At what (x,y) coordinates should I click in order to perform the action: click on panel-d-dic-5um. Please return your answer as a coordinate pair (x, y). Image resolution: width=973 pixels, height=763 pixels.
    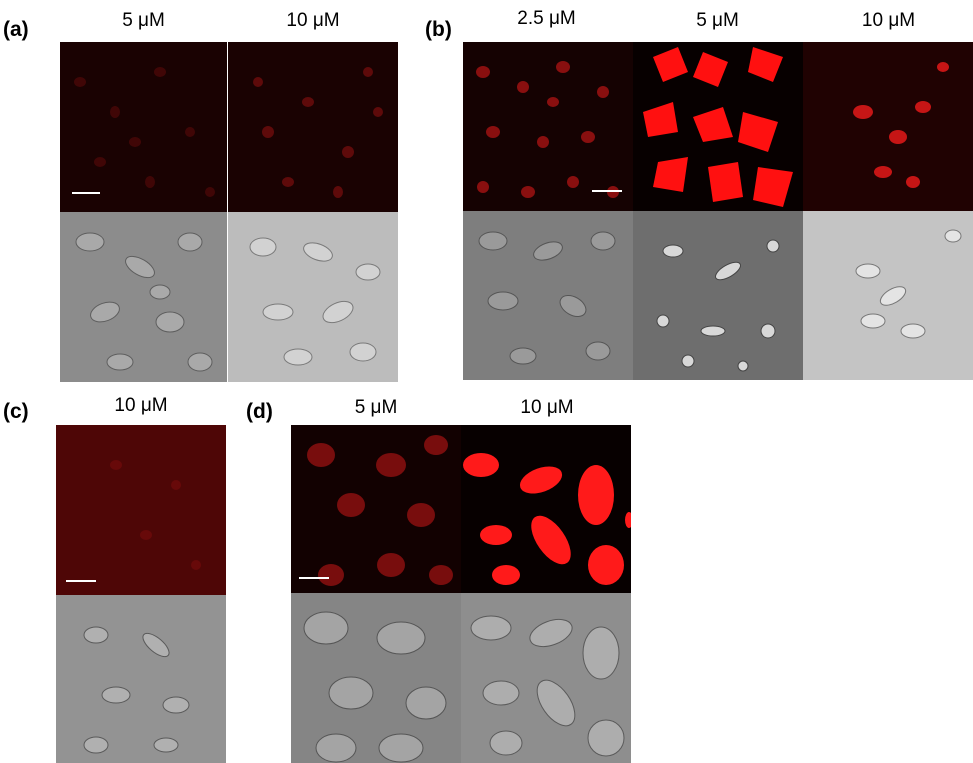
    Looking at the image, I should click on (376, 678).